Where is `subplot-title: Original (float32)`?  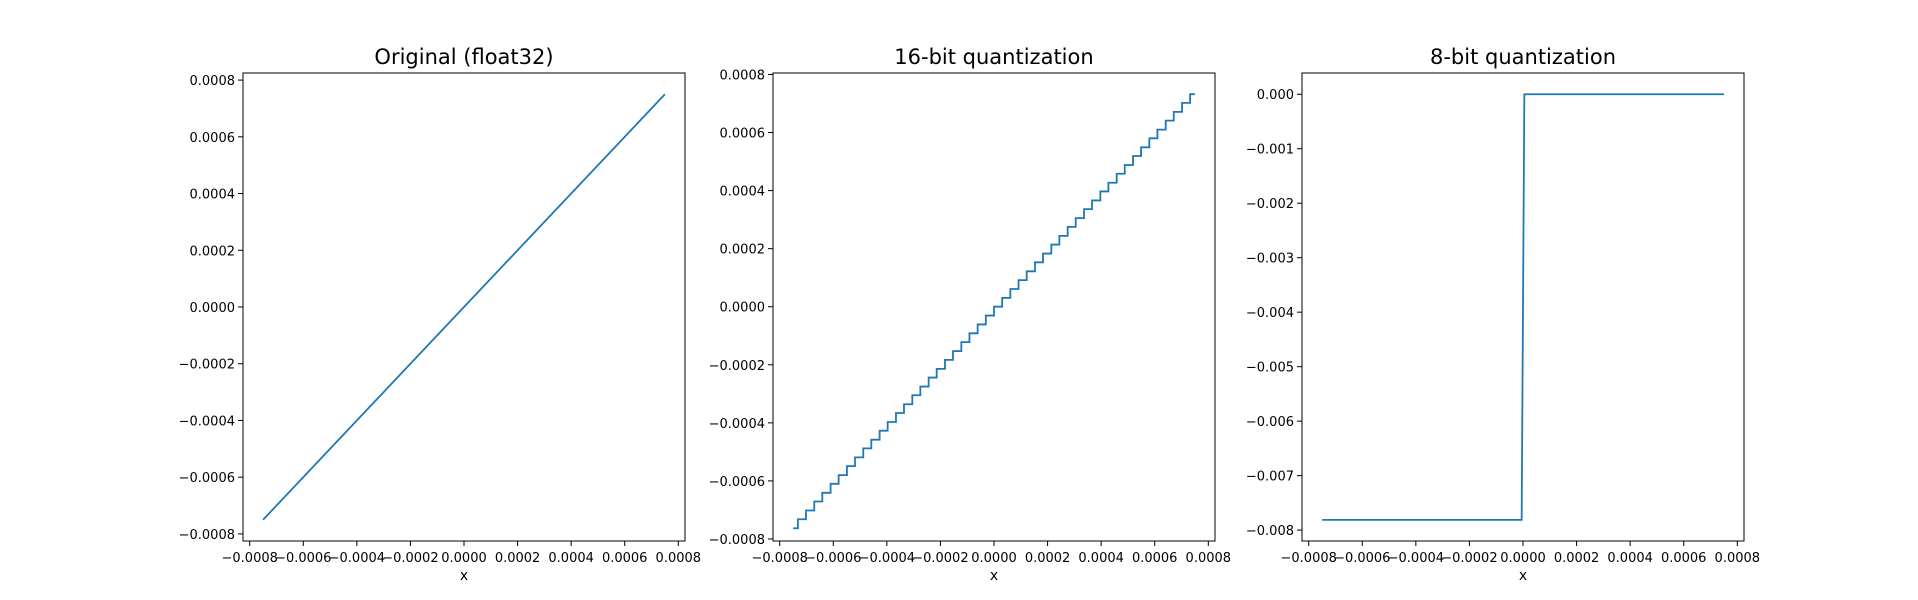 subplot-title: Original (float32) is located at coordinates (463, 57).